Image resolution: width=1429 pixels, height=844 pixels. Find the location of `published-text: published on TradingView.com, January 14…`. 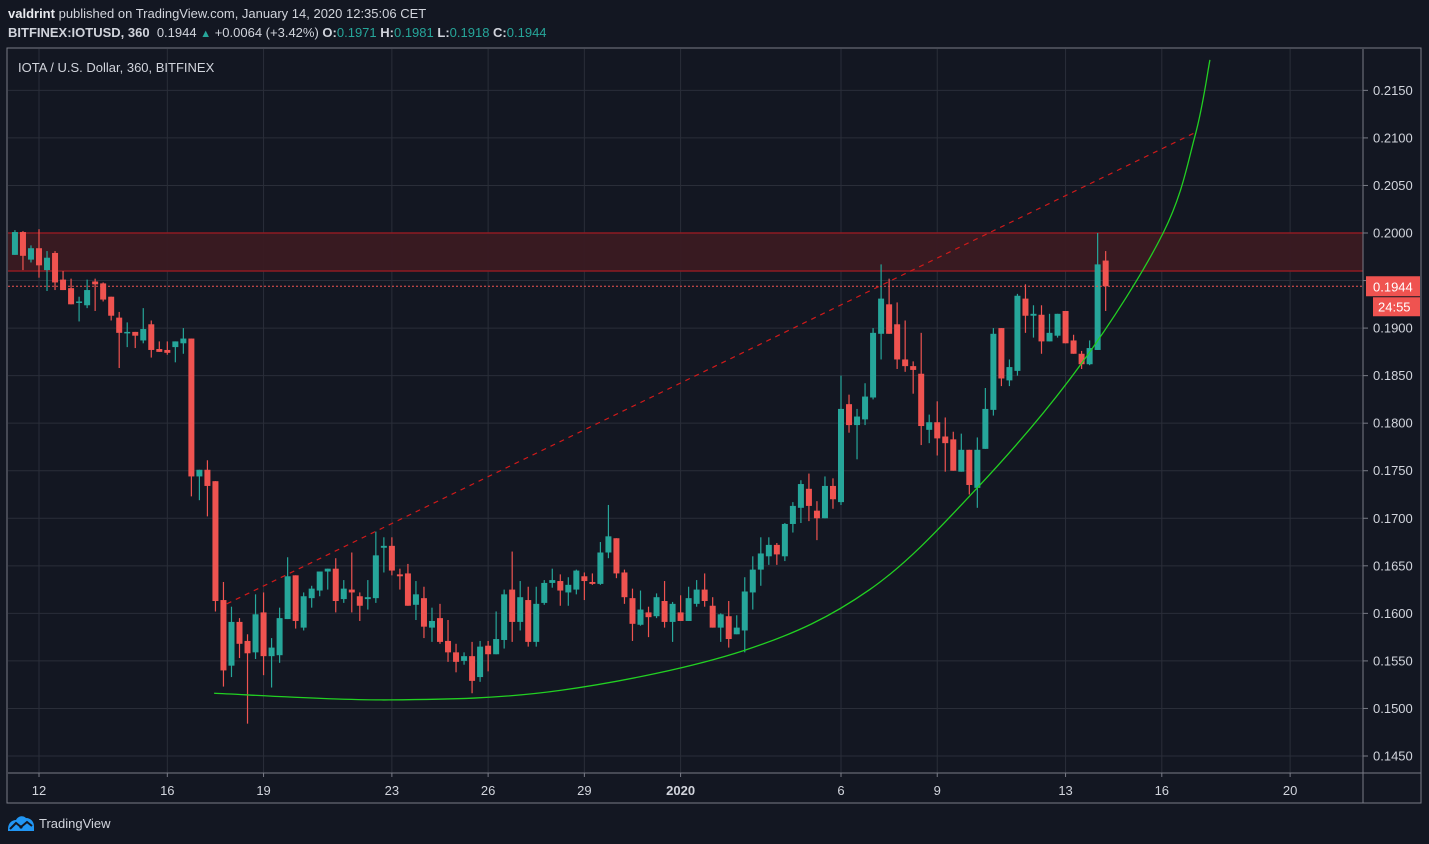

published-text: published on TradingView.com, January 14… is located at coordinates (242, 13).